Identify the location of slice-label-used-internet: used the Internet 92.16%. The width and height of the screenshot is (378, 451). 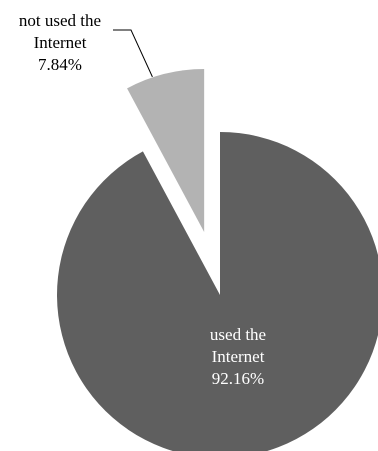
(238, 356).